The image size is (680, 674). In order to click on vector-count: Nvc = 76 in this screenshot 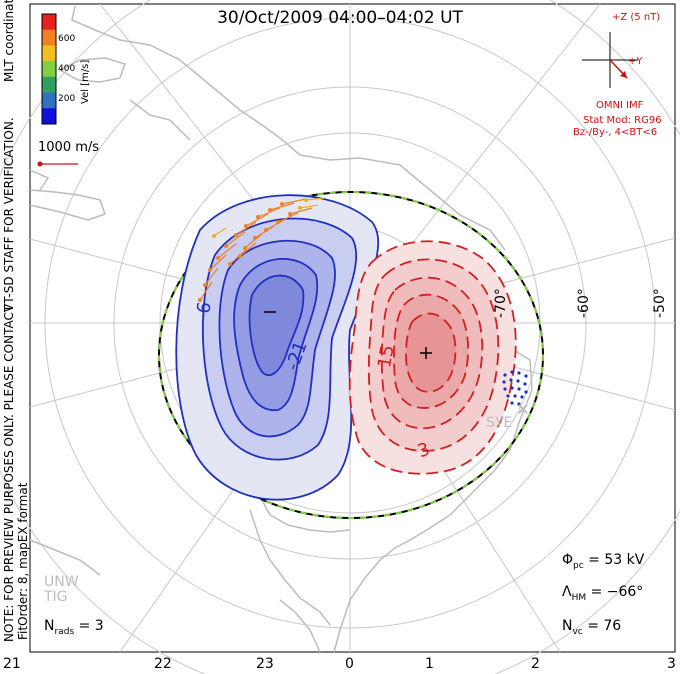, I will do `click(592, 627)`.